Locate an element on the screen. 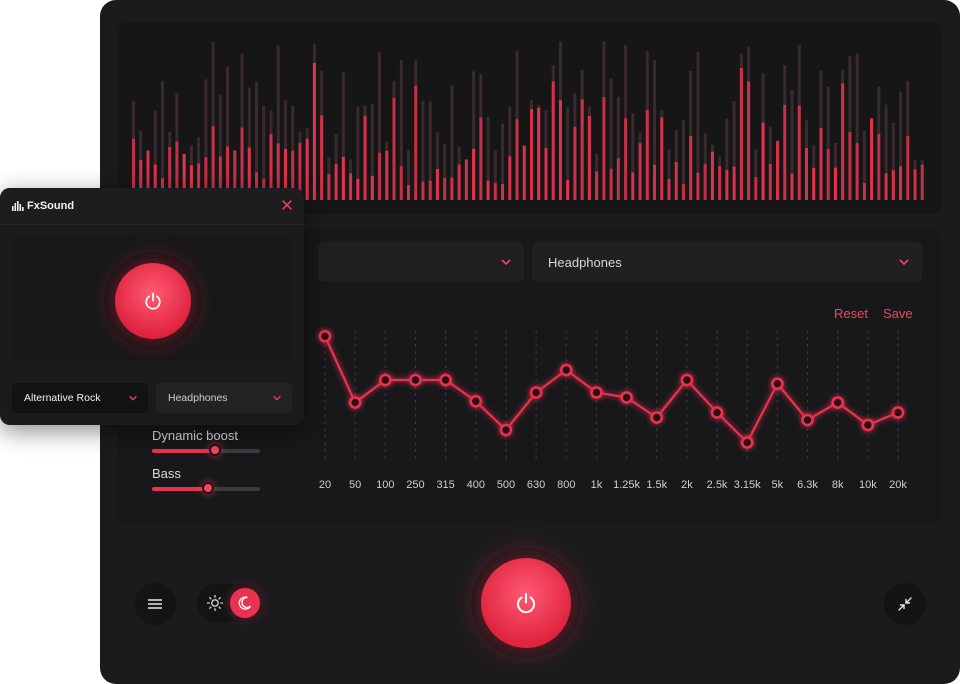 This screenshot has width=960, height=684. eq-band-handle-5k is located at coordinates (777, 384).